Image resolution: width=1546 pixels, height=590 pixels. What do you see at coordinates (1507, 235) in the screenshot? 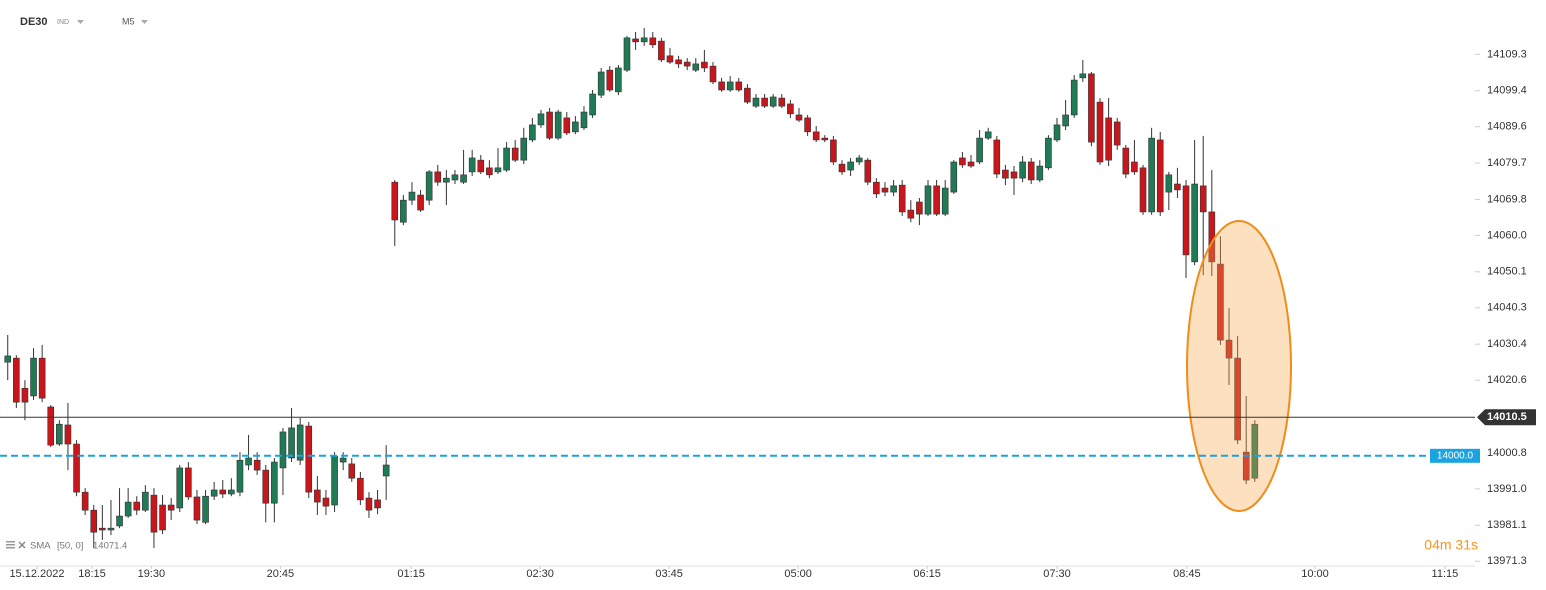
I see `y-tick-label: 14060.0` at bounding box center [1507, 235].